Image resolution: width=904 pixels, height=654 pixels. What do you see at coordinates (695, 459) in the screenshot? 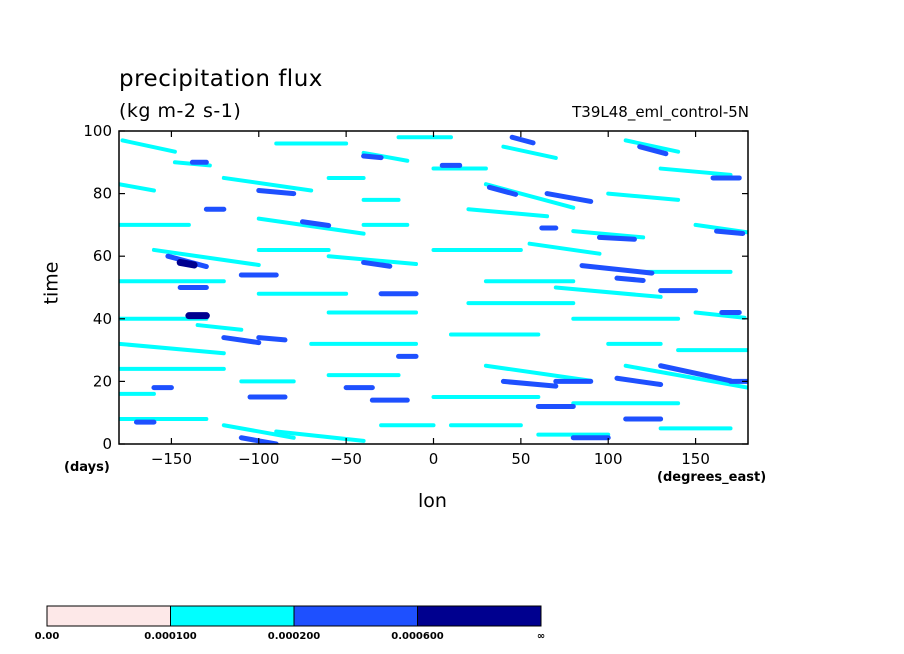
I see `x-tick-label: 150` at bounding box center [695, 459].